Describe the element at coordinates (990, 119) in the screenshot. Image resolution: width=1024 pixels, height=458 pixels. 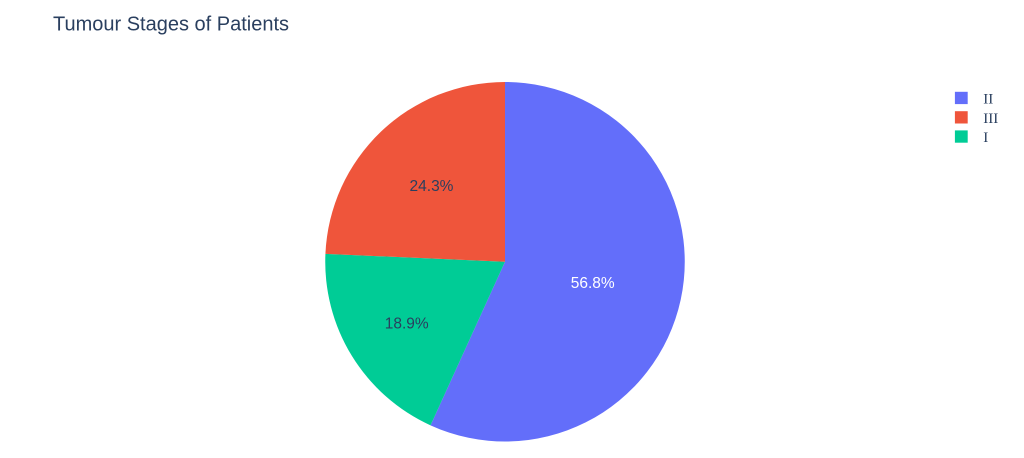
I see `svg-text: III` at that location.